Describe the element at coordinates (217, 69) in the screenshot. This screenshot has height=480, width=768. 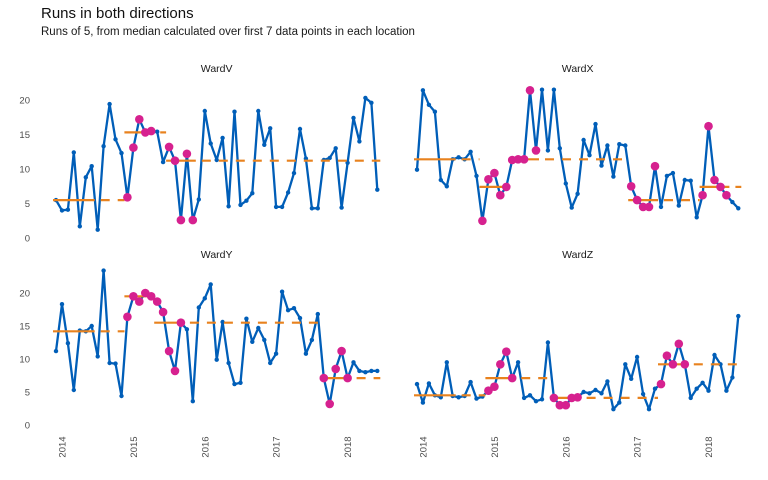
I see `facet-title: WardV` at that location.